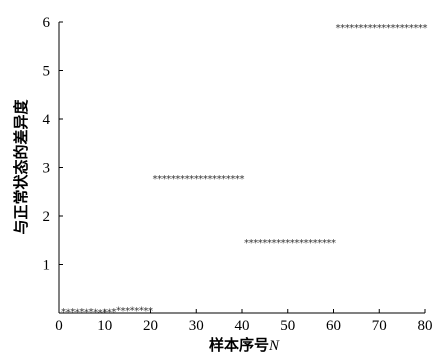 The width and height of the screenshot is (437, 354). What do you see at coordinates (21, 167) in the screenshot?
I see `y-axis-title: 与正常状态的差异度` at bounding box center [21, 167].